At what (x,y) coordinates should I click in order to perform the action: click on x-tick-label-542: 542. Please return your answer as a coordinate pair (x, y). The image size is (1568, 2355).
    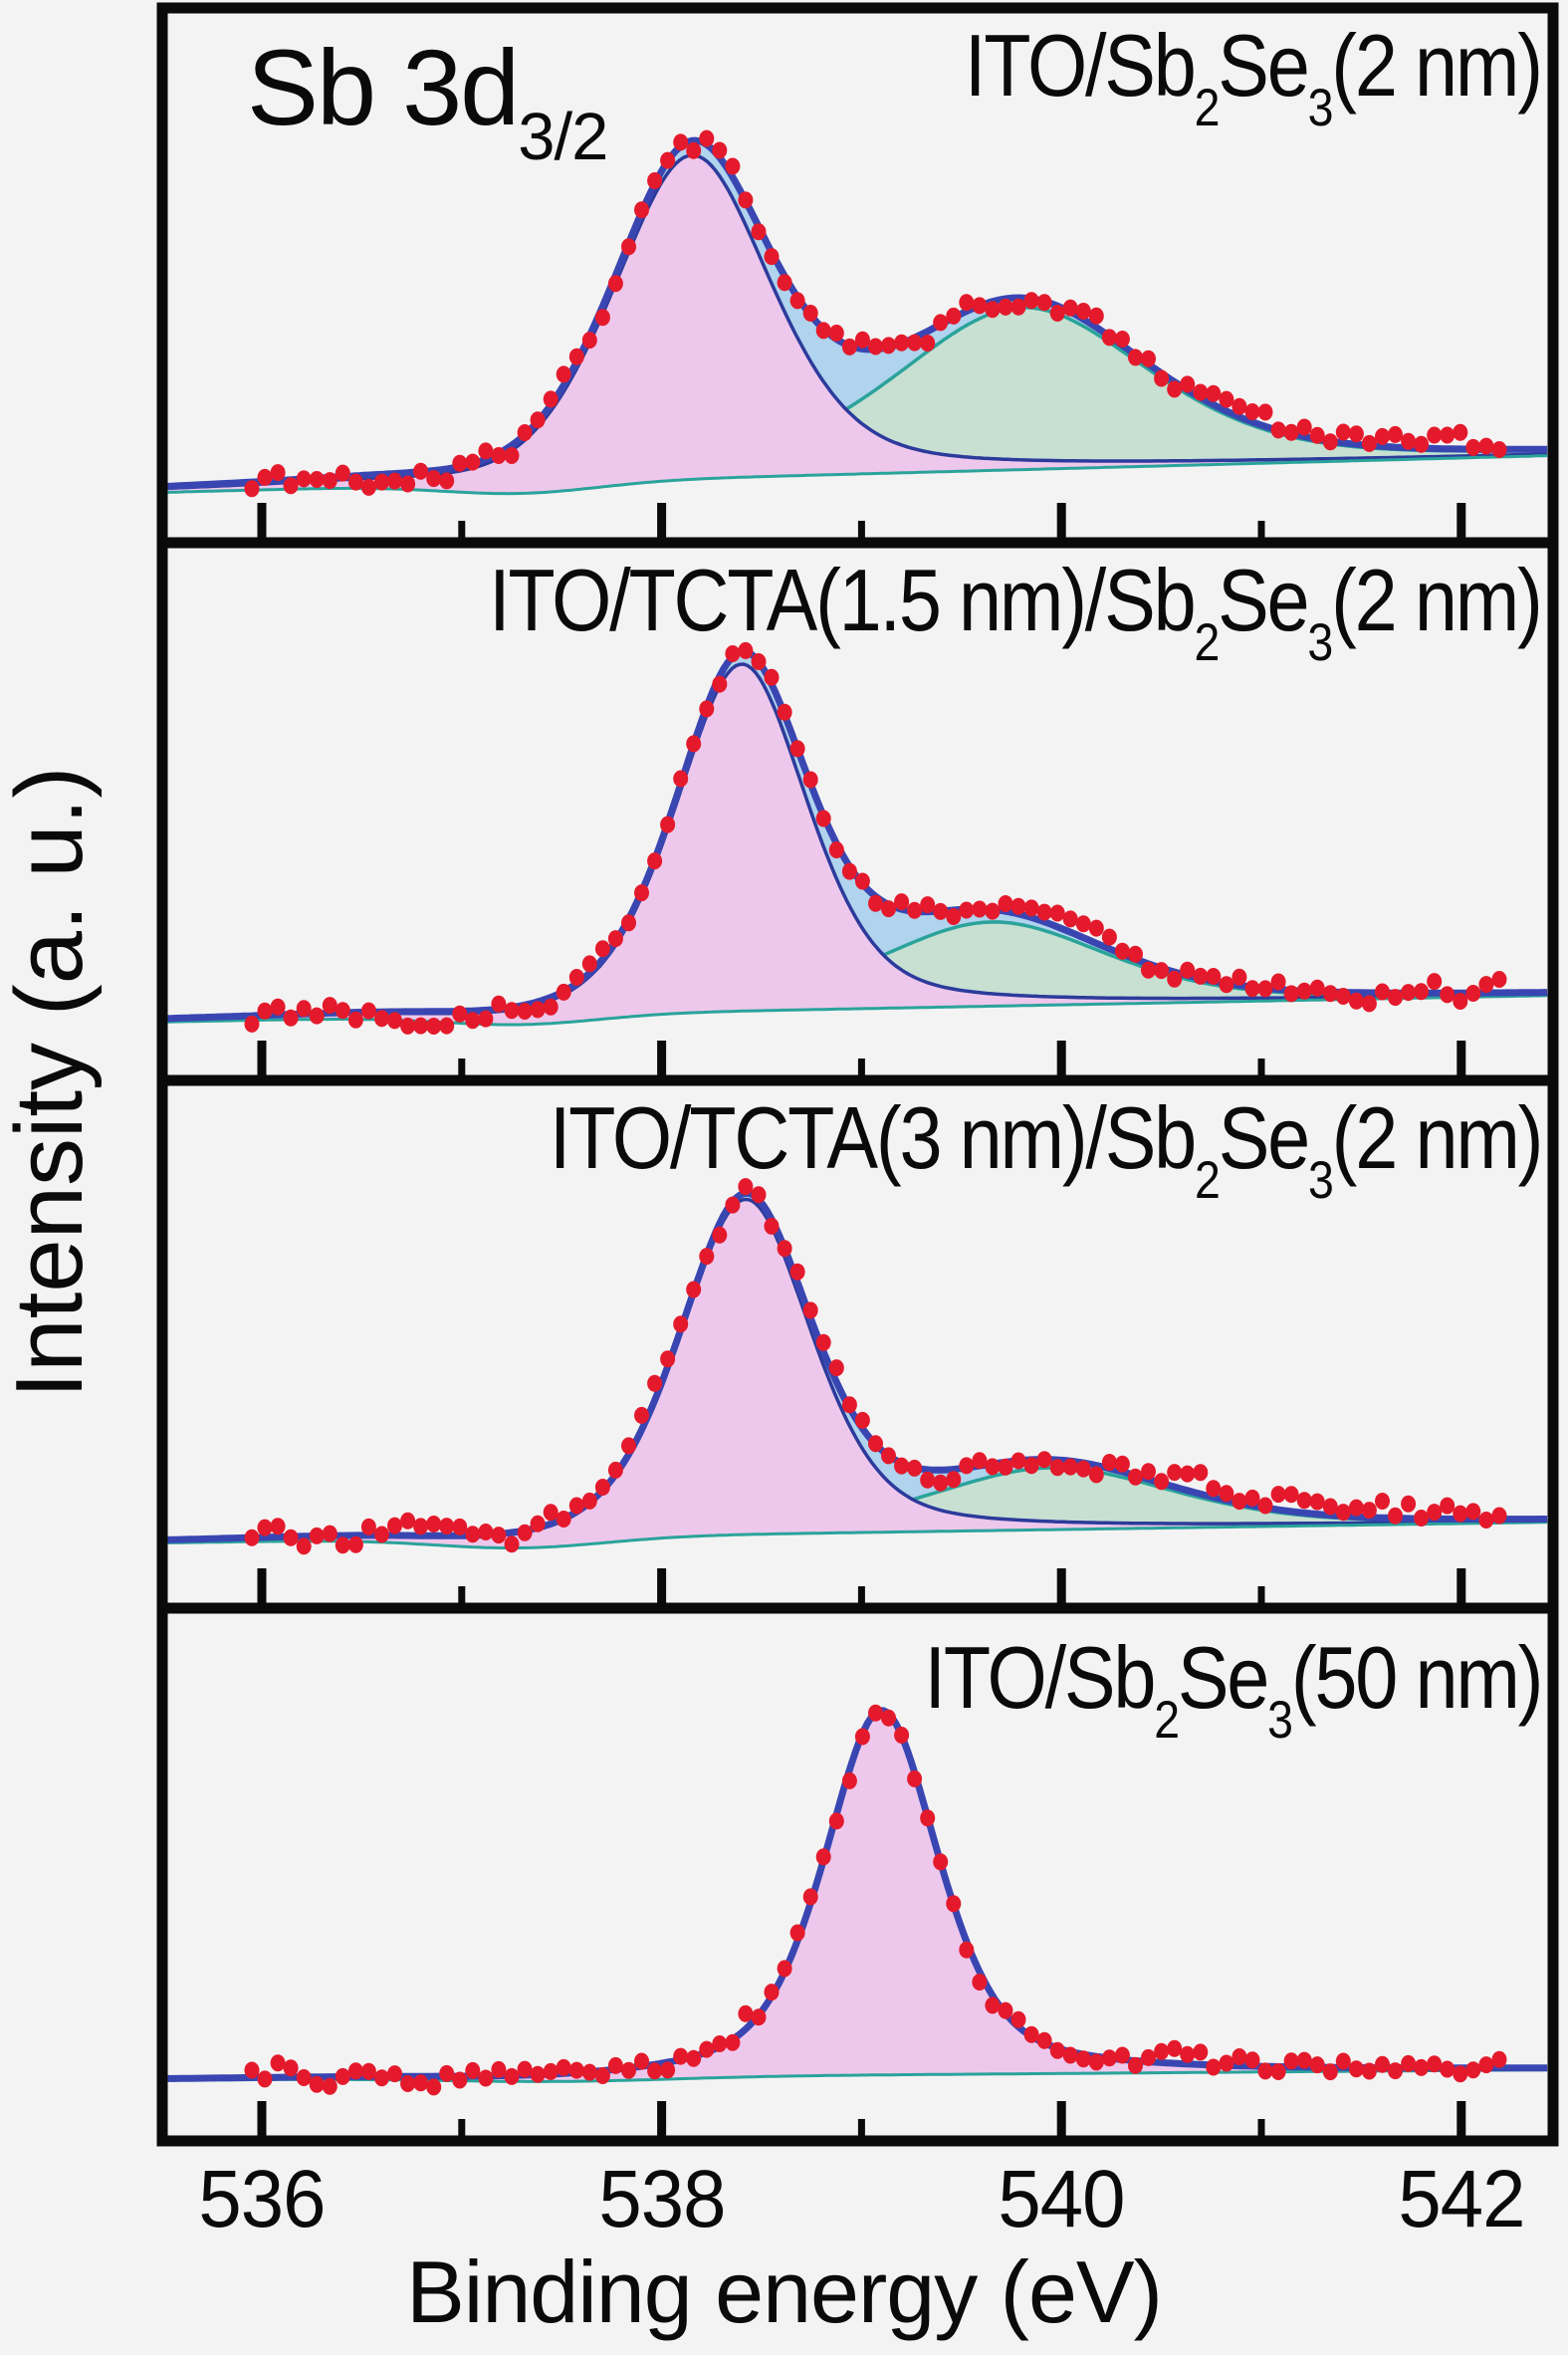
    Looking at the image, I should click on (1461, 2199).